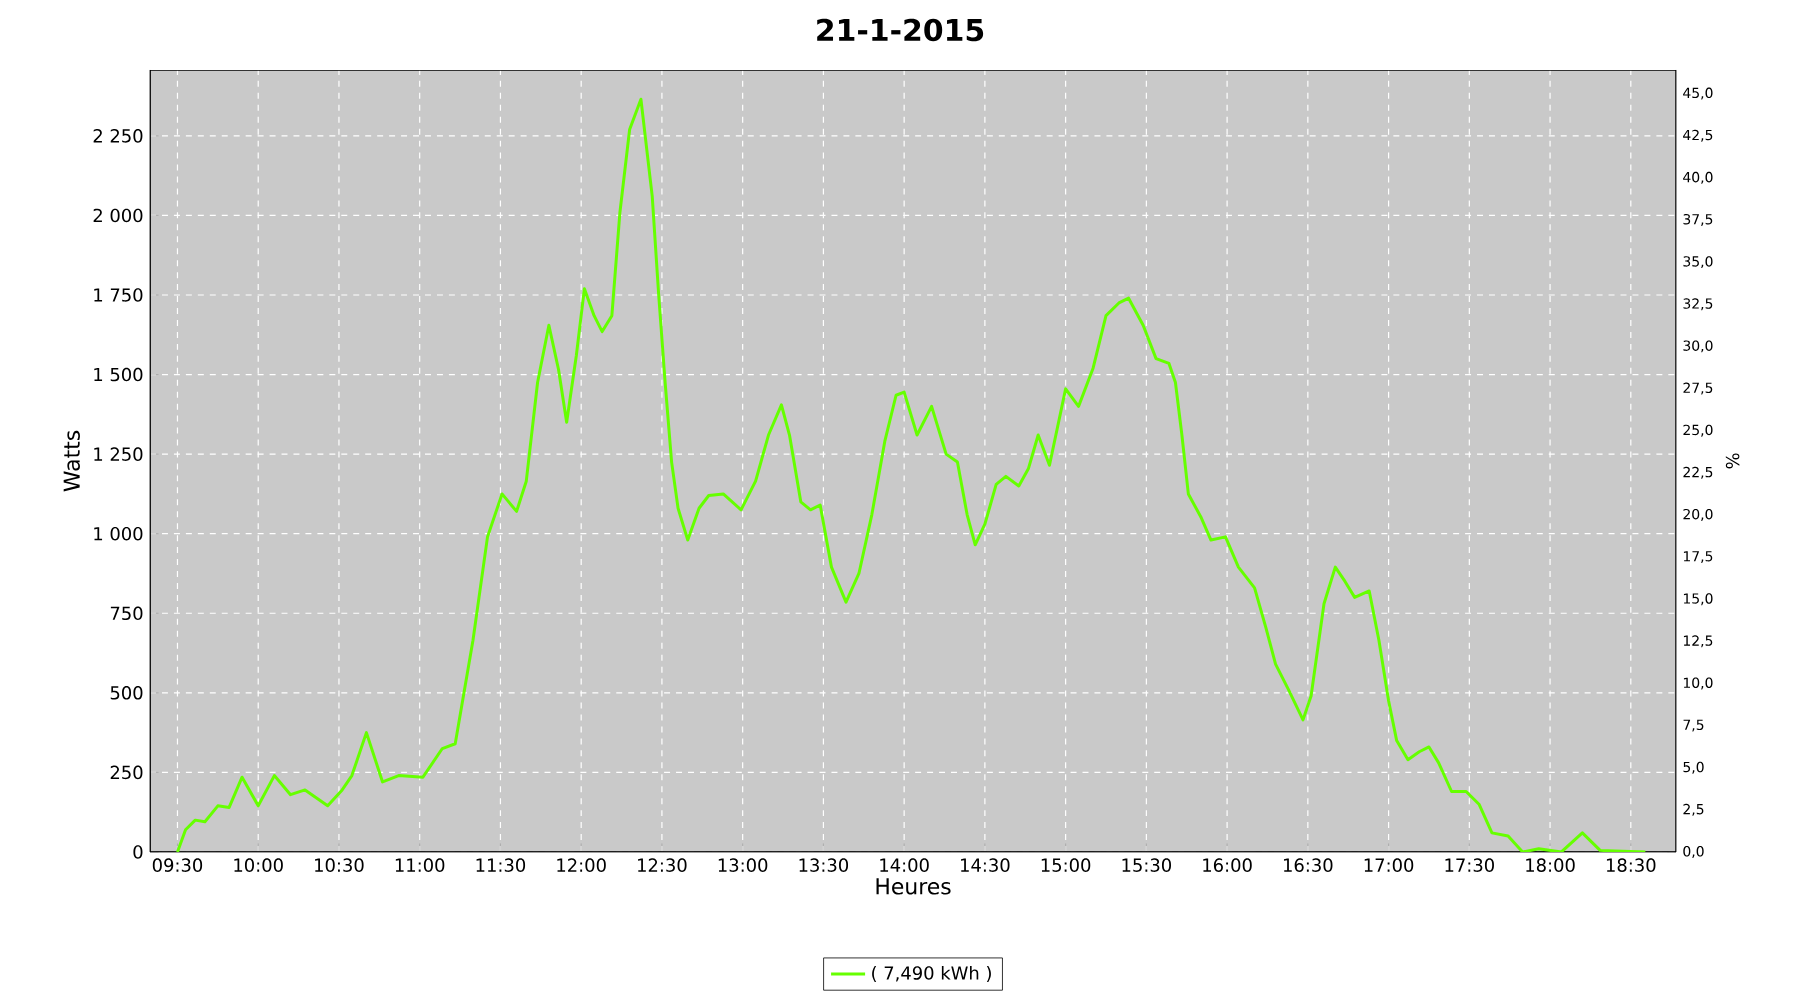 The width and height of the screenshot is (1800, 1000). What do you see at coordinates (177, 865) in the screenshot?
I see `x-tick-label: 09:30` at bounding box center [177, 865].